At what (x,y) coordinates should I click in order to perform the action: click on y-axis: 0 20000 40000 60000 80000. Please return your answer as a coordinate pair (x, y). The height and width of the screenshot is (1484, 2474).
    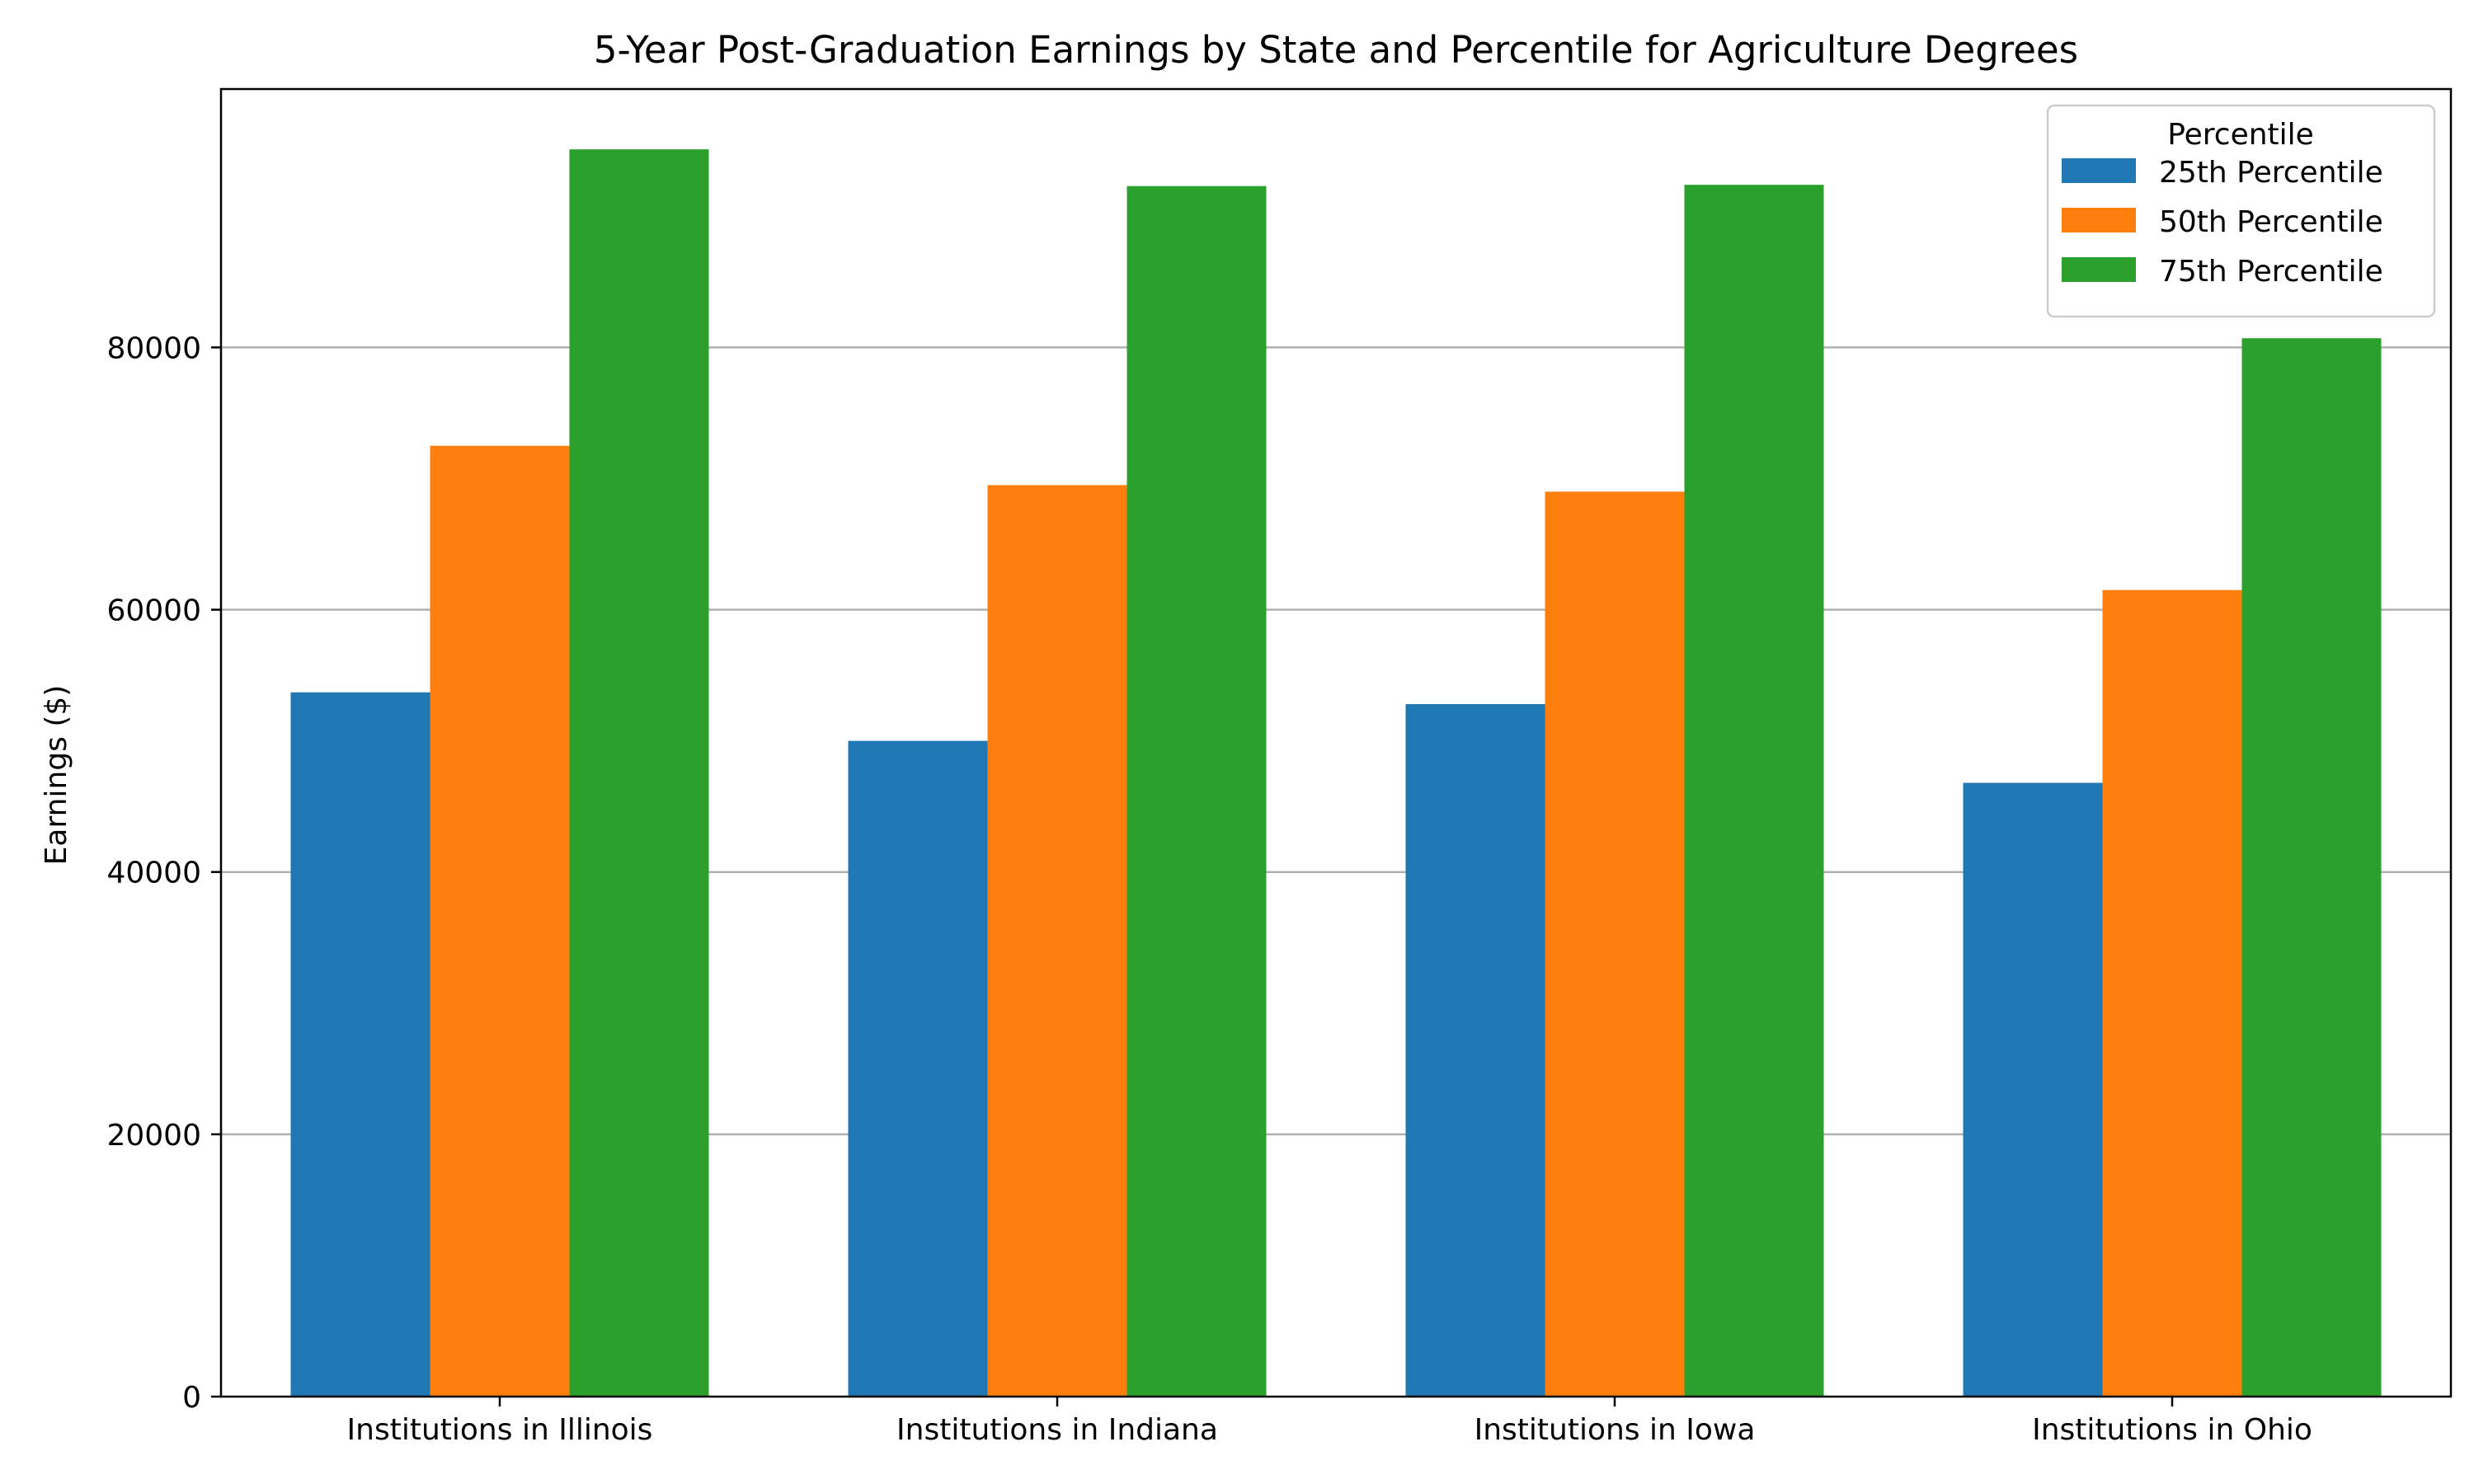
    Looking at the image, I should click on (163, 873).